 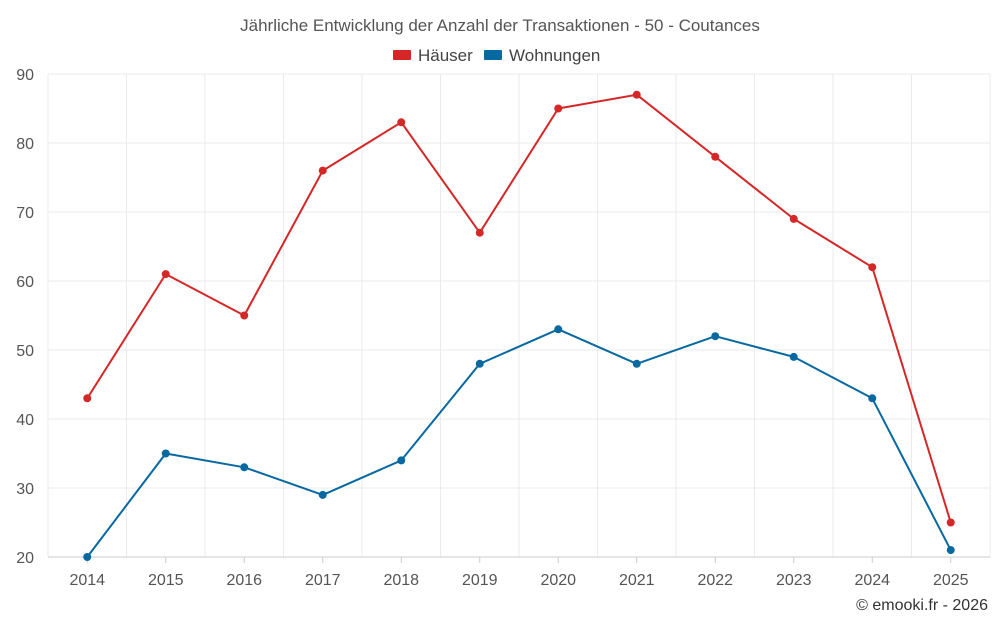 What do you see at coordinates (872, 580) in the screenshot?
I see `x-tick-label: 2024` at bounding box center [872, 580].